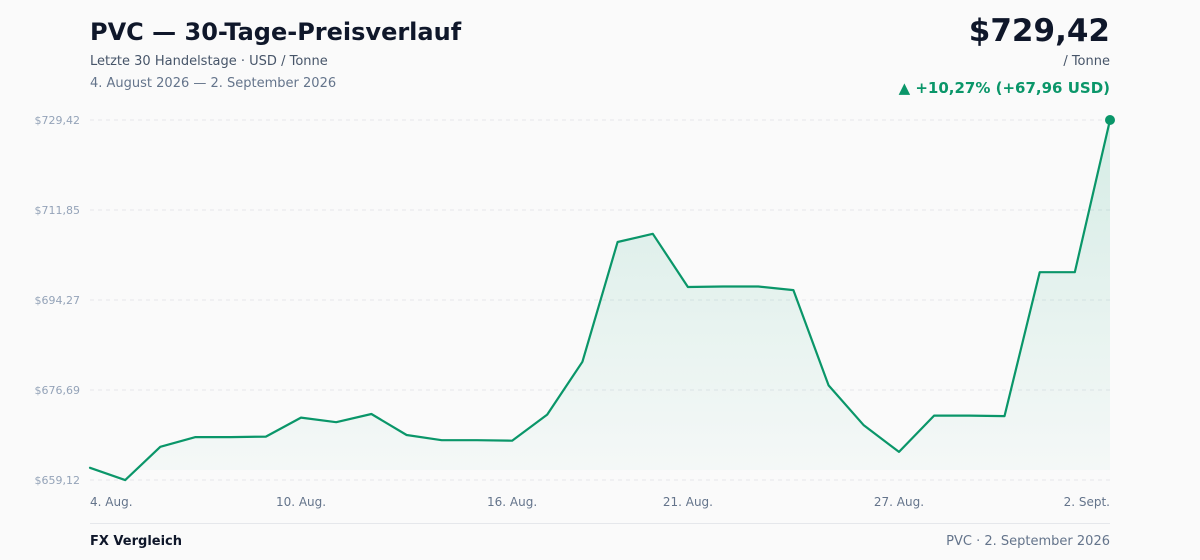  I want to click on y-tick-label: $694,27, so click(58, 300).